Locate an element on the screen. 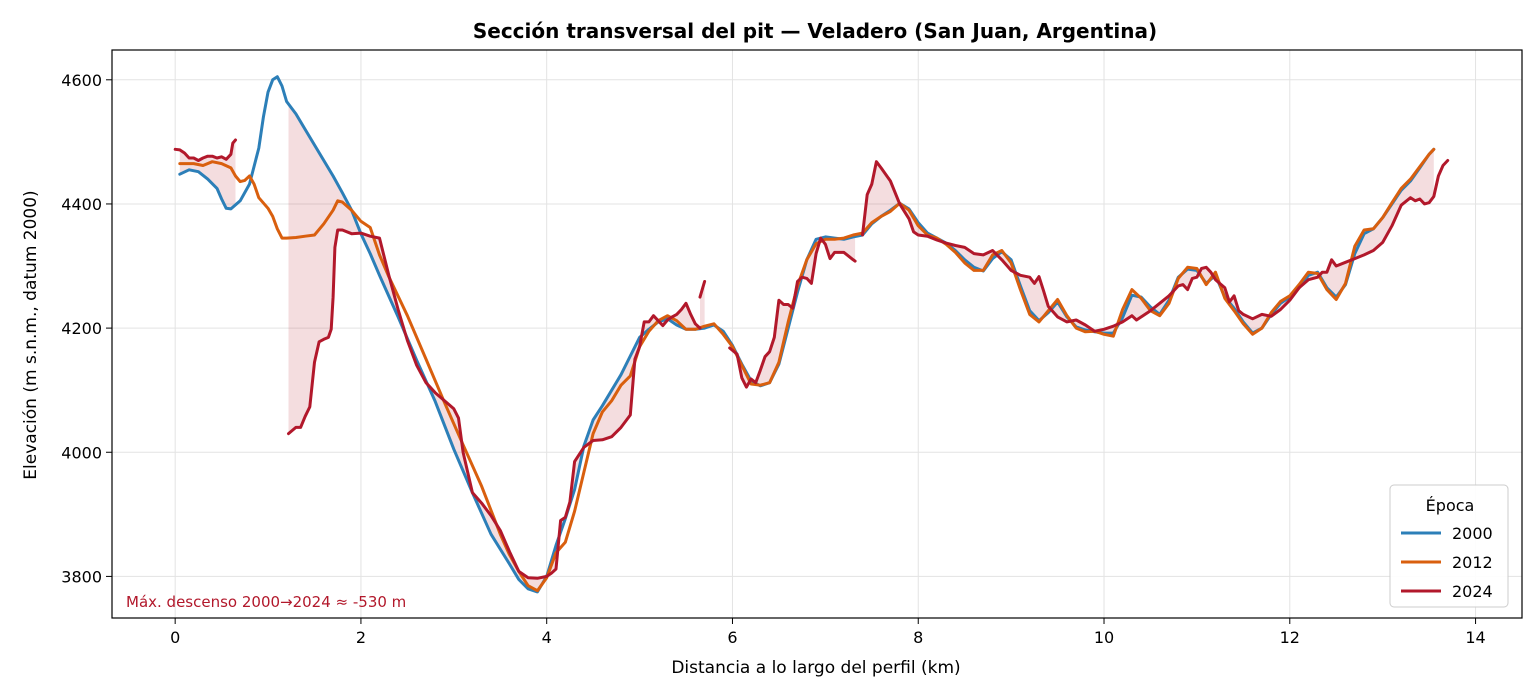 This screenshot has height=700, width=1540. y-tick-label: 4200 is located at coordinates (81, 328).